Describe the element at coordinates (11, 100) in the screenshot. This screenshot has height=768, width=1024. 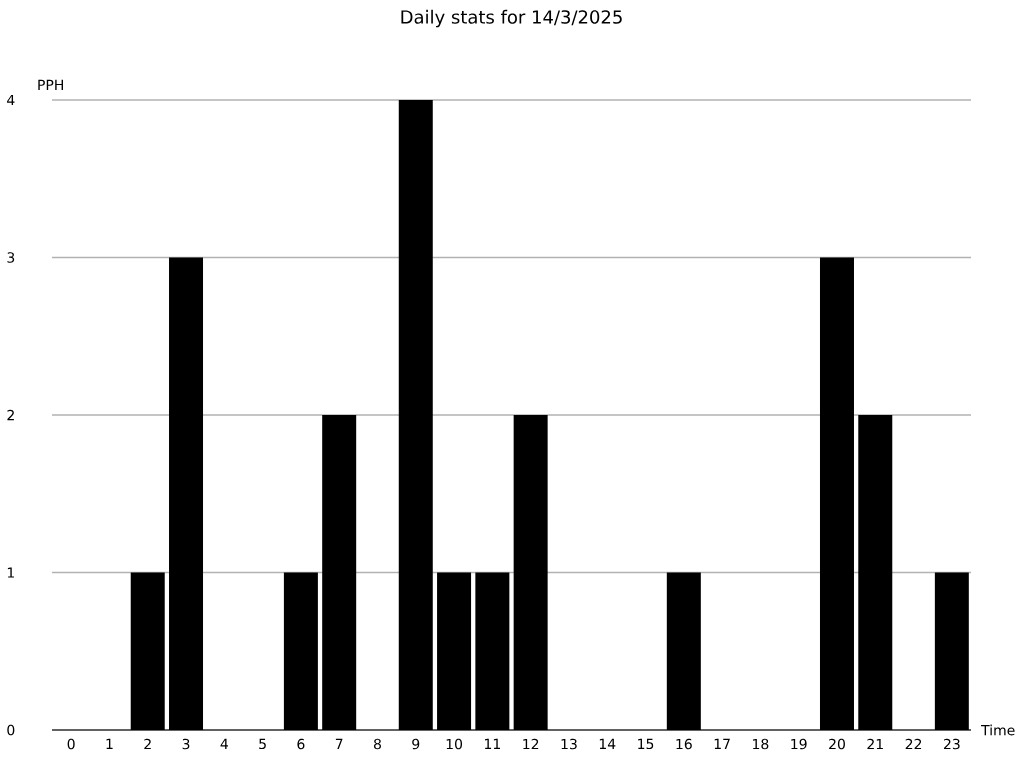
I see `y-tick-label: 4` at that location.